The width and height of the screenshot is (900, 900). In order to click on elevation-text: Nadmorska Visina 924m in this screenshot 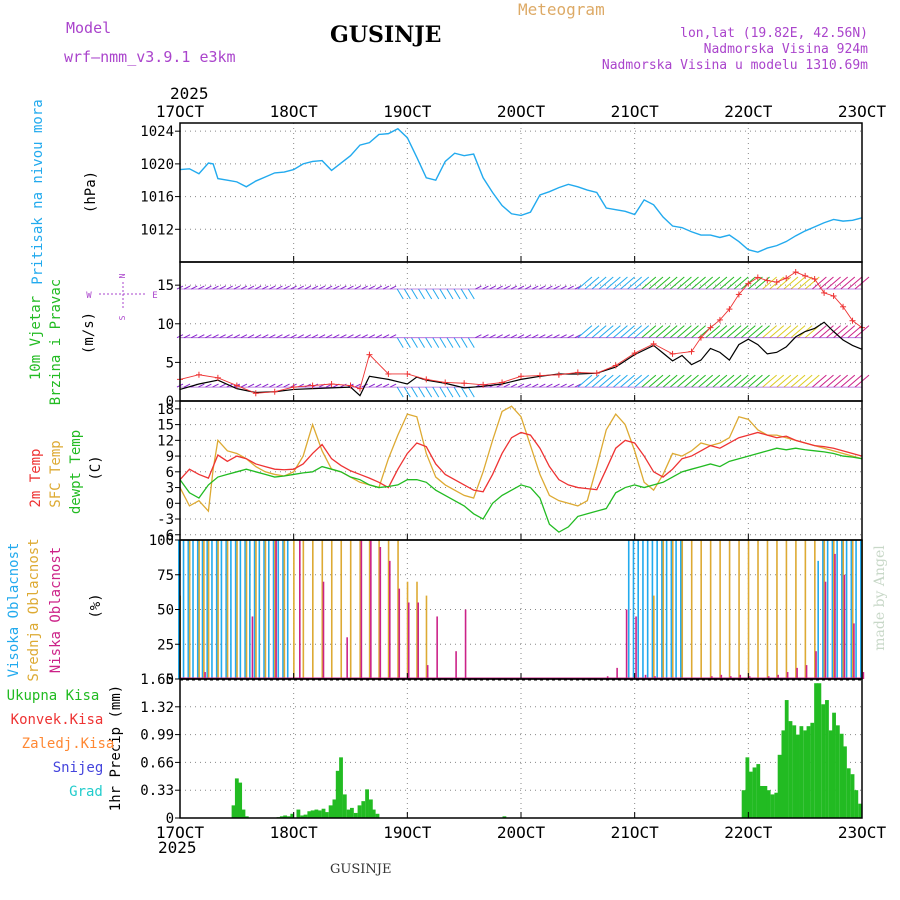, I will do `click(785, 49)`.